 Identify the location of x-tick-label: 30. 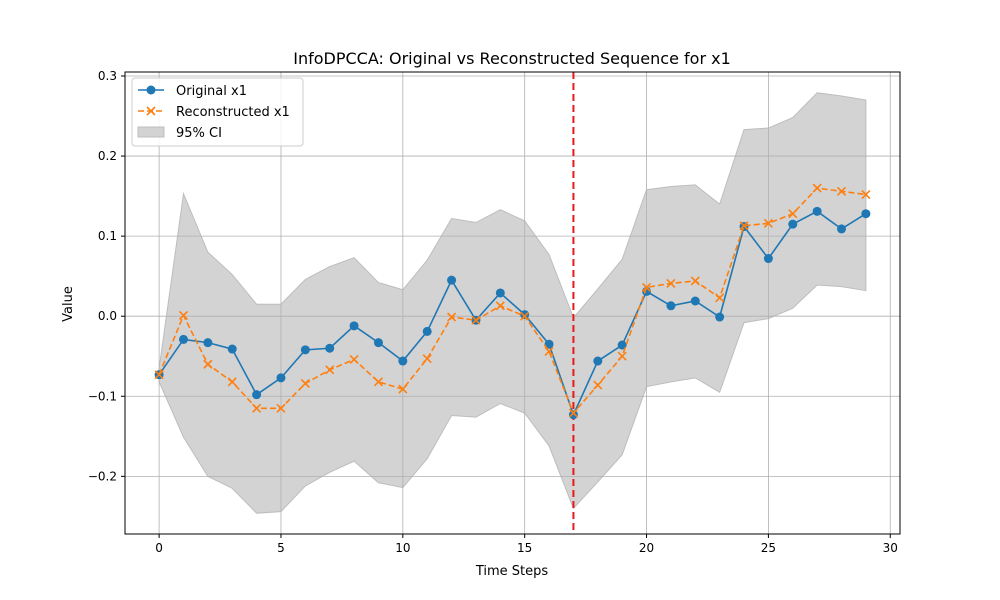
(890, 548).